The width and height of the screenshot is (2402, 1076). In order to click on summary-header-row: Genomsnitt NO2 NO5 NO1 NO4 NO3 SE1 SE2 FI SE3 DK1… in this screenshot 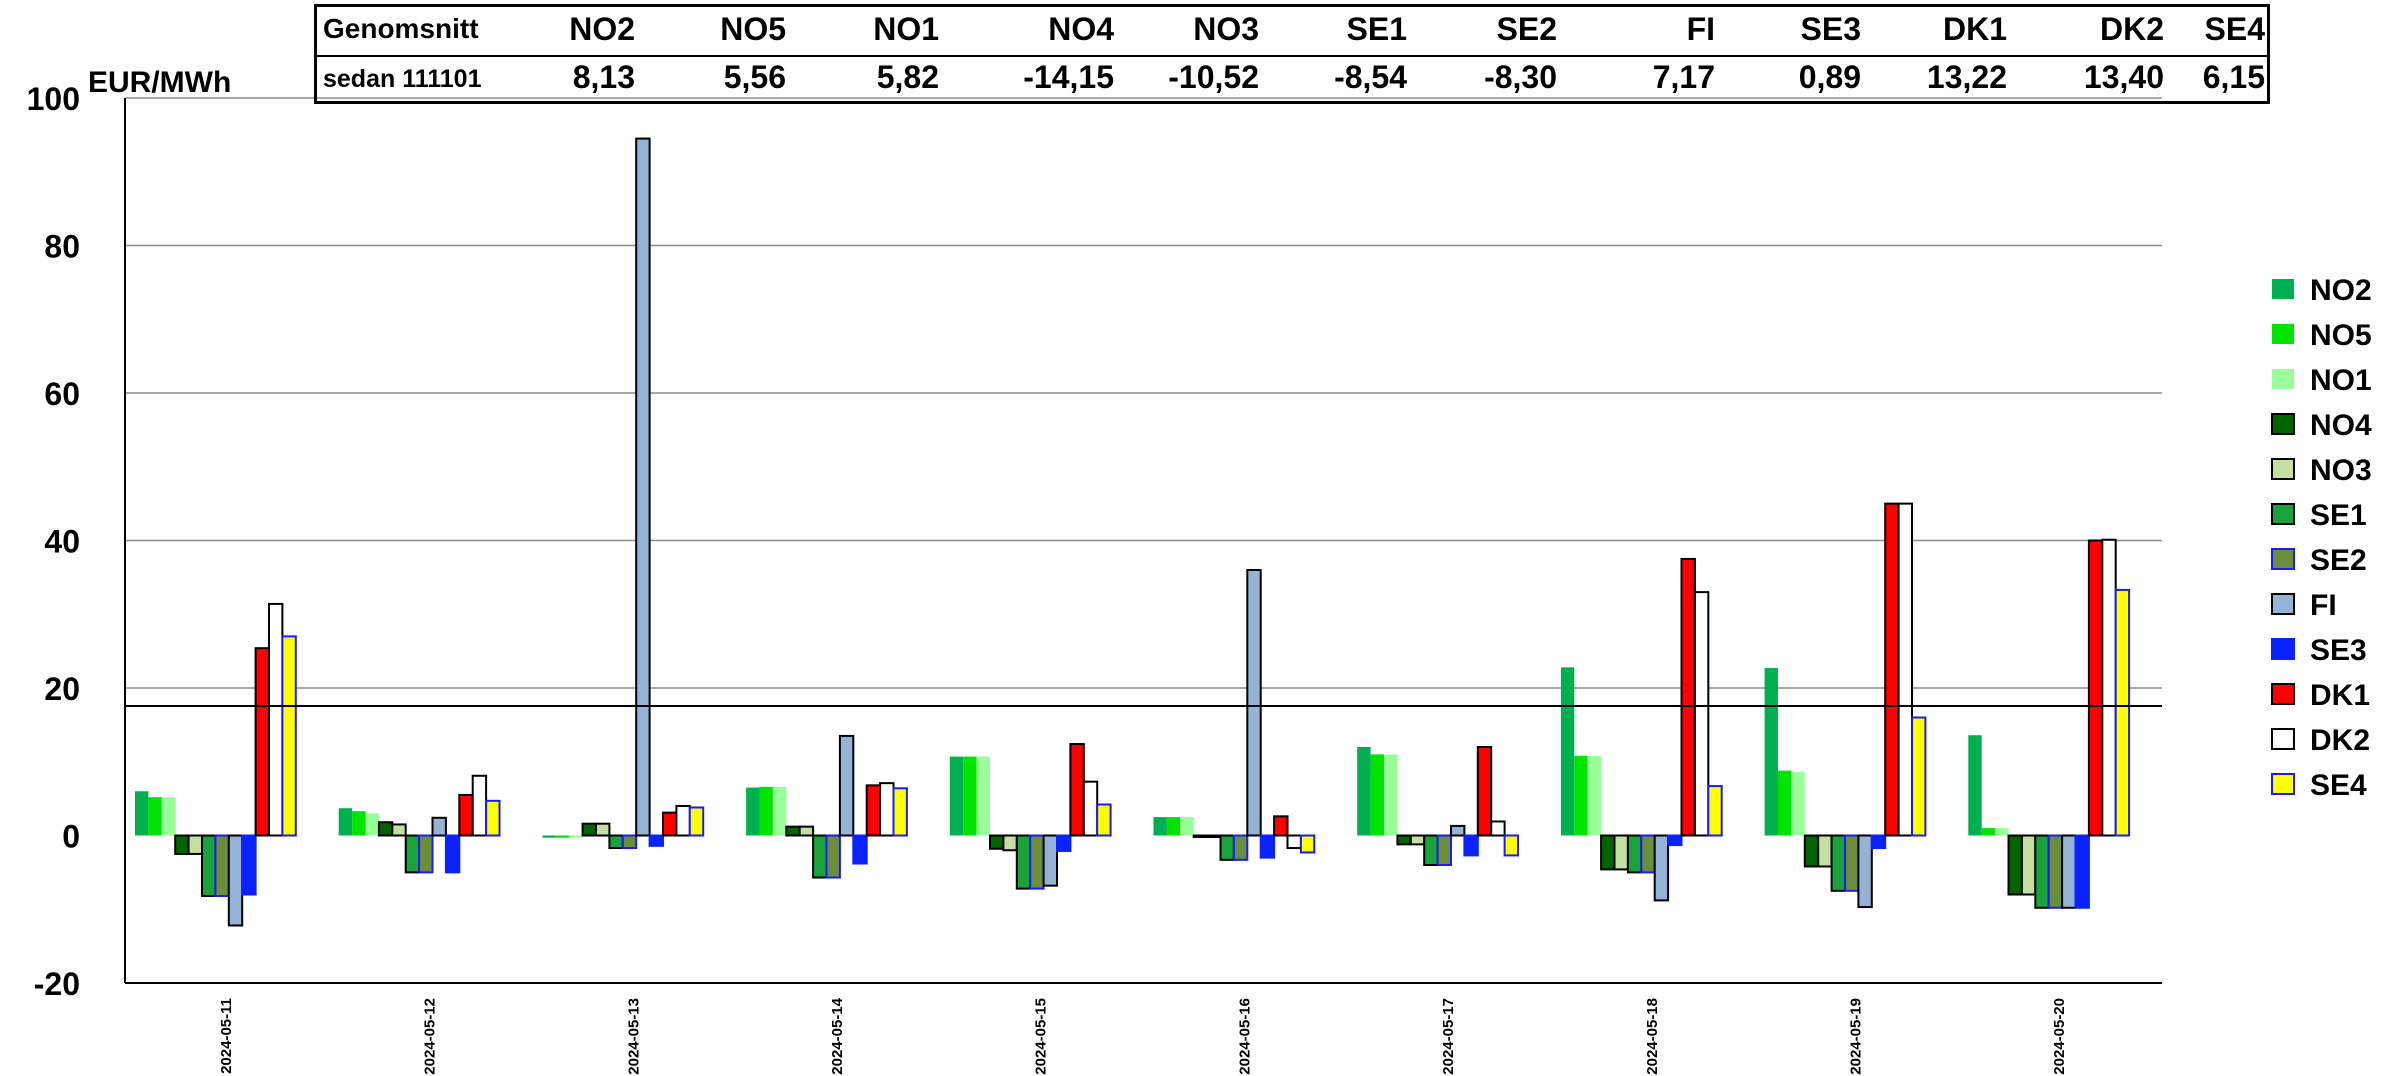, I will do `click(1292, 32)`.